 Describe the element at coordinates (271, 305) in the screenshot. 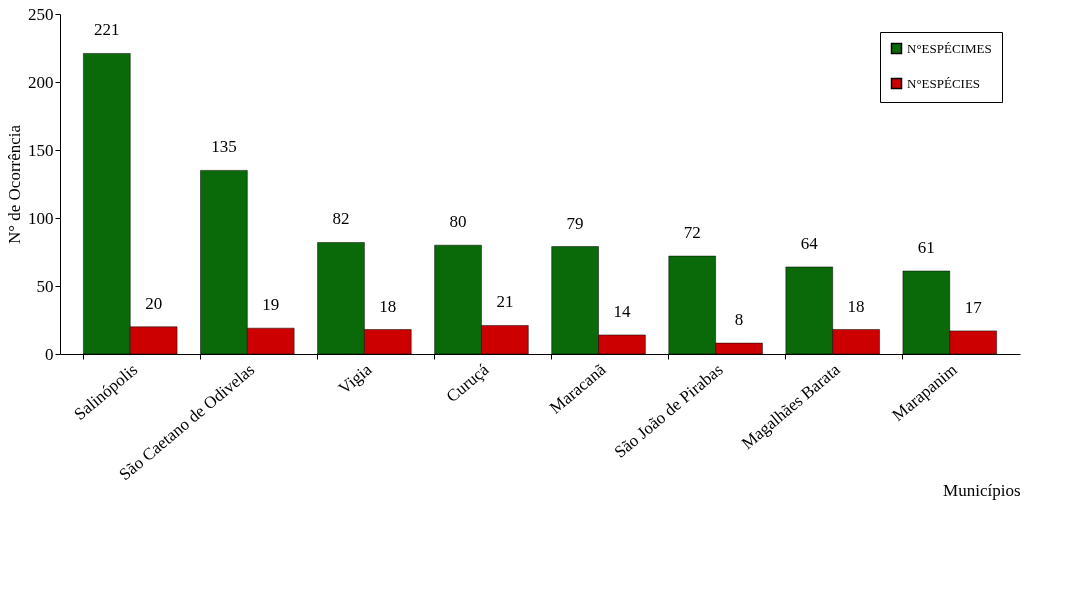

I see `data-label: 19` at that location.